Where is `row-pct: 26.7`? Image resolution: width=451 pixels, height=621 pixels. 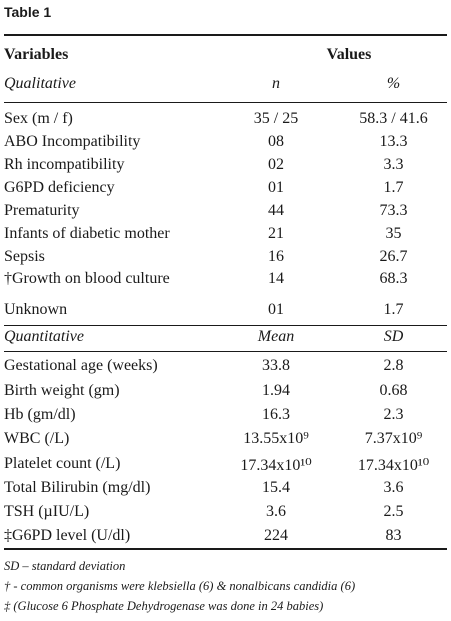
row-pct: 26.7 is located at coordinates (393, 256).